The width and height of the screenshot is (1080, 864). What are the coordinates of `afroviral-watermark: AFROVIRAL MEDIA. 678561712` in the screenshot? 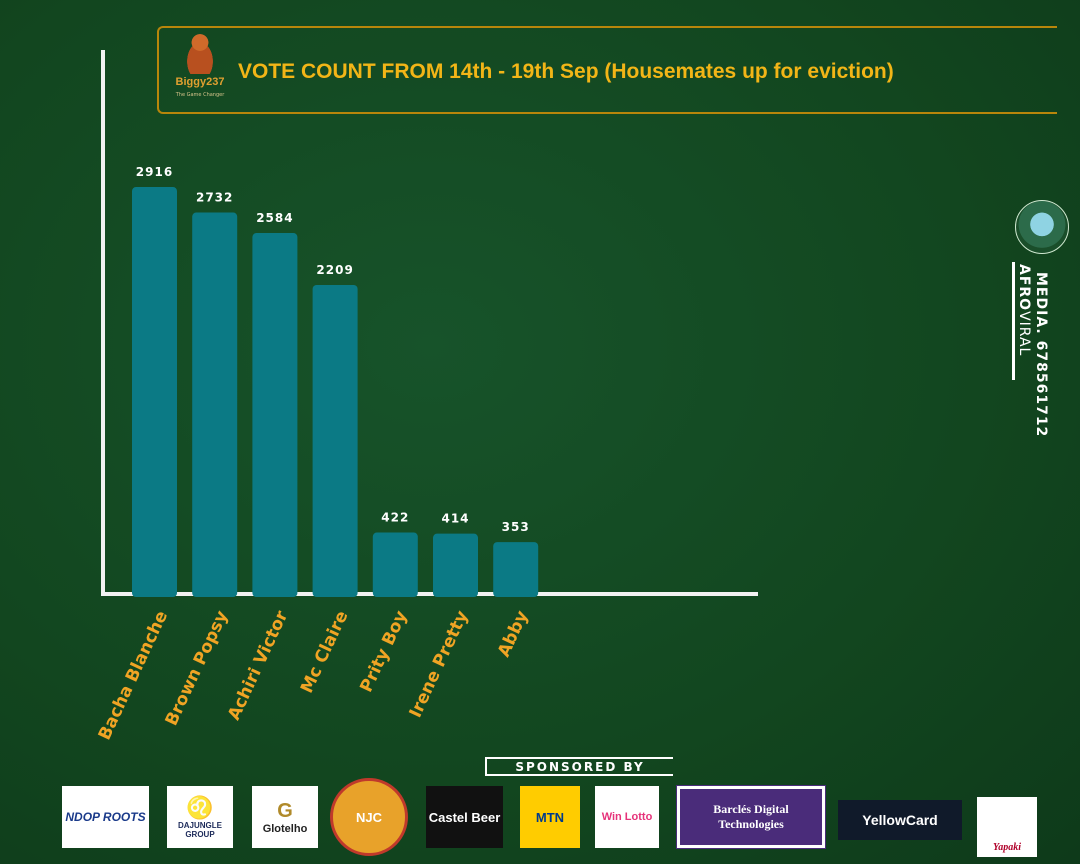 It's located at (1040, 317).